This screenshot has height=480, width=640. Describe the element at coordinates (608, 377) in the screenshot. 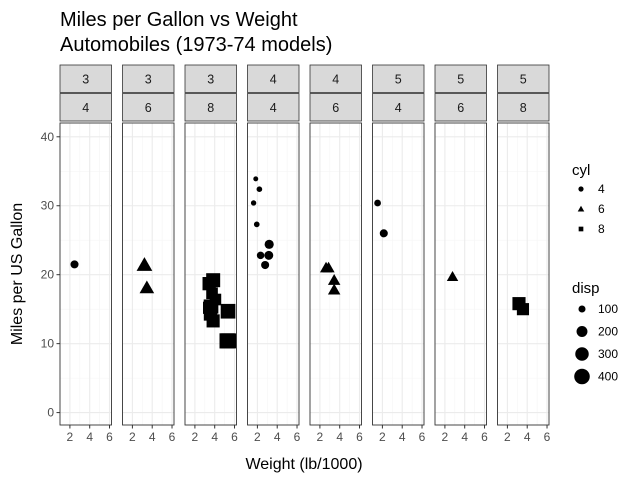

I see `legend-disp-label: 400` at that location.